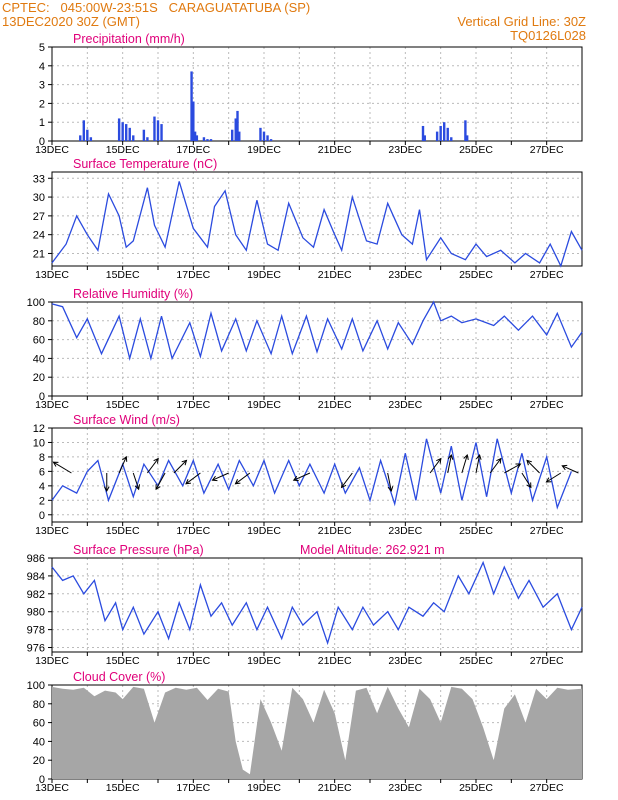  I want to click on header-grid-line-note: Vertical Grid Line: 30Z, so click(521, 21).